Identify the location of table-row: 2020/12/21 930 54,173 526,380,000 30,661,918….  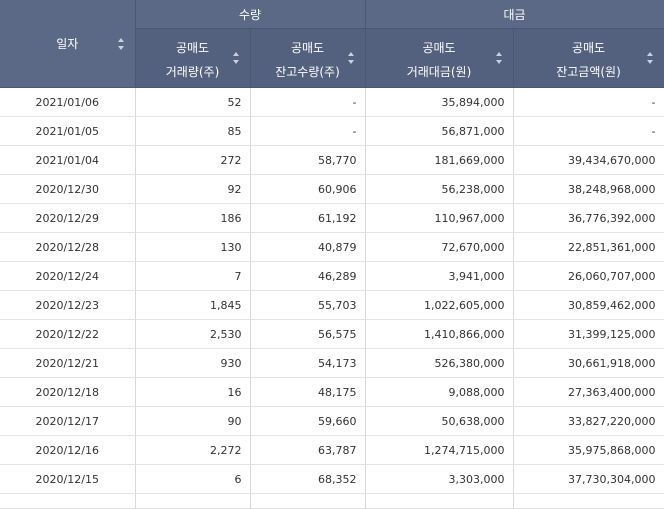
(332, 363).